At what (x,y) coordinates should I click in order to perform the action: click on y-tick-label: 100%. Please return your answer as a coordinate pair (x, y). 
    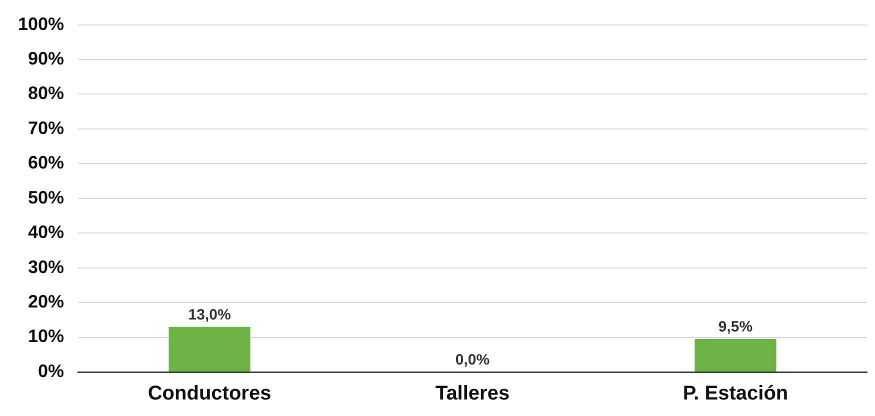
    Looking at the image, I should click on (41, 24).